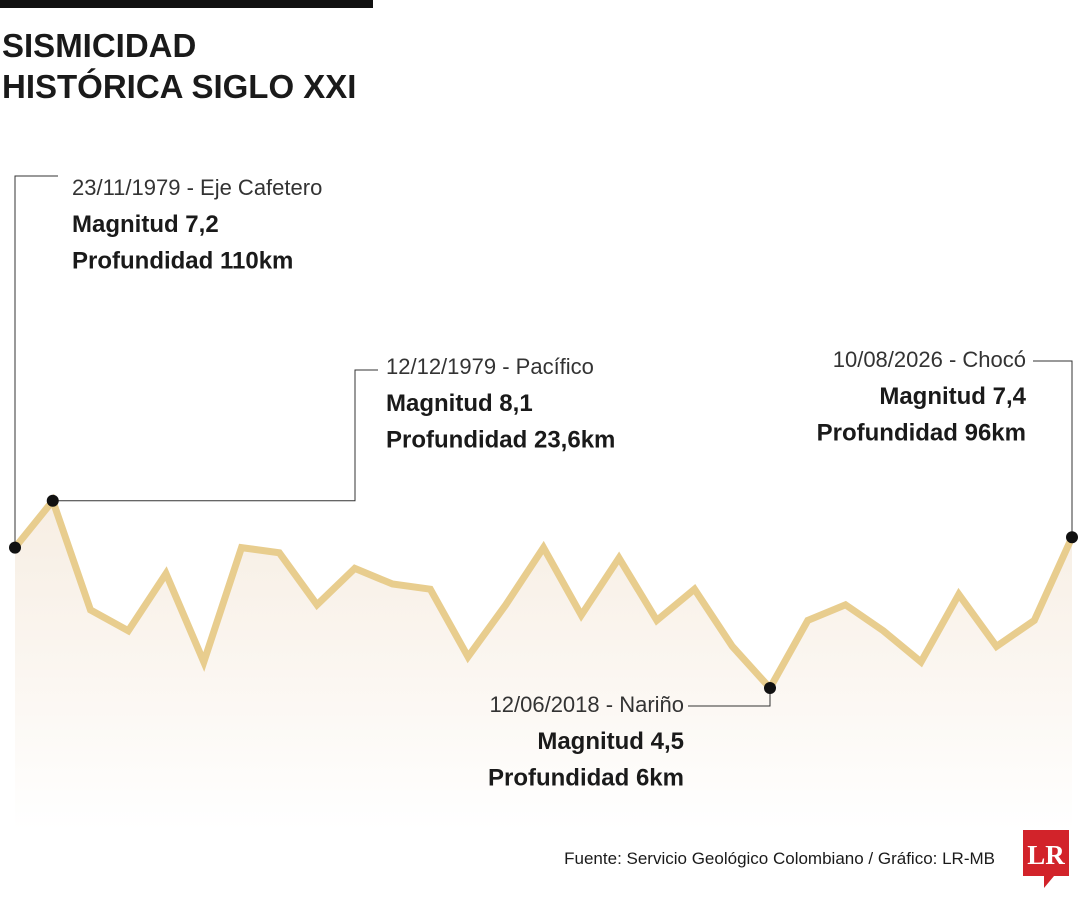 This screenshot has height=900, width=1080. What do you see at coordinates (182, 260) in the screenshot?
I see `annotation-detail: Profundidad 110km` at bounding box center [182, 260].